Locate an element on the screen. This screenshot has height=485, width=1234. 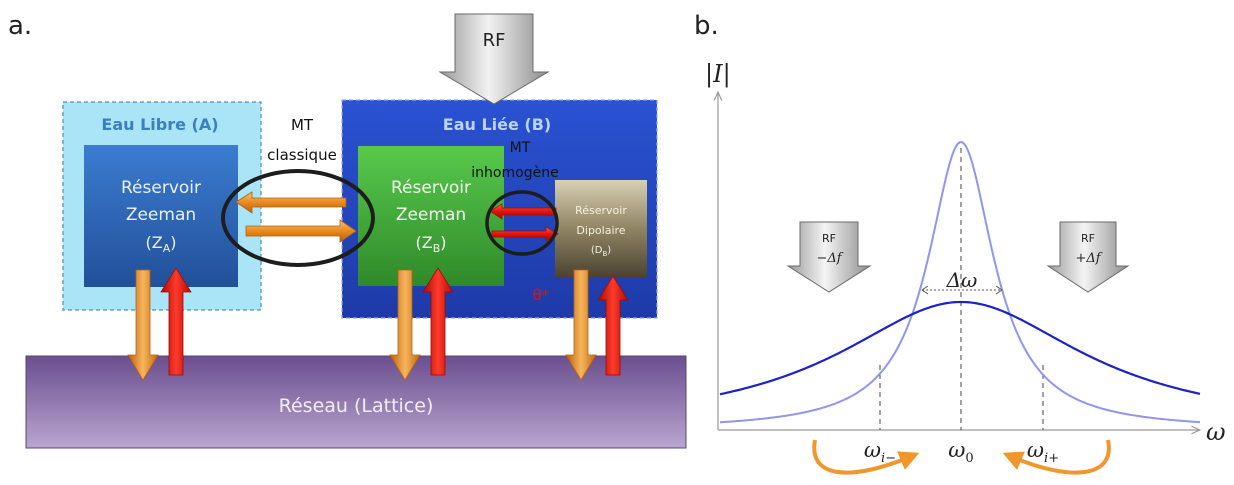
x-axis-label: ω is located at coordinates (1216, 432).